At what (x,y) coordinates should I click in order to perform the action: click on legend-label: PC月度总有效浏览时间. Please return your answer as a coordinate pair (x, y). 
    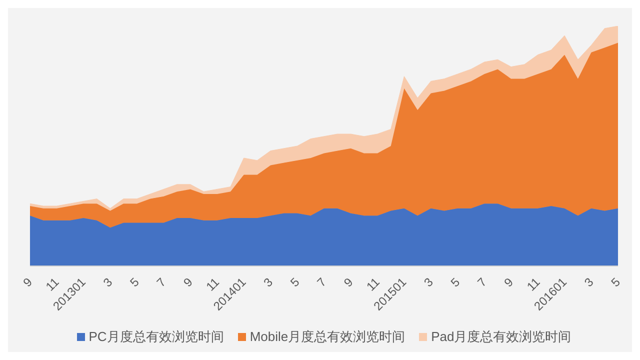
    Looking at the image, I should click on (156, 337).